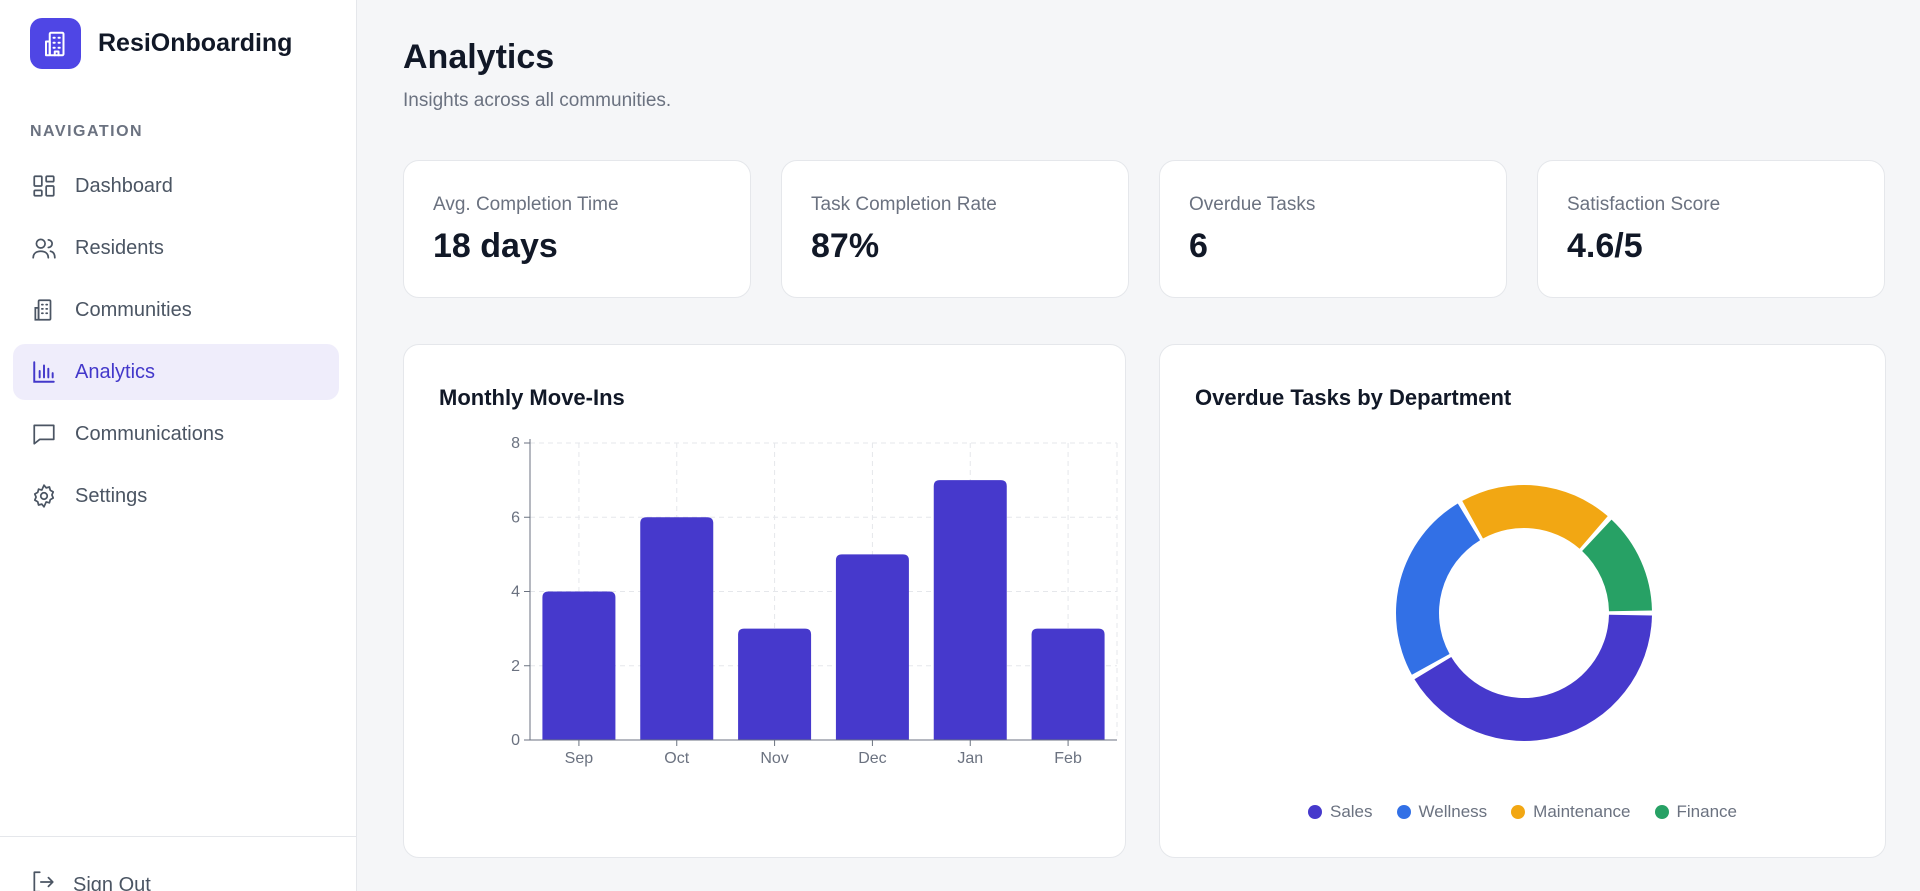 Image resolution: width=1920 pixels, height=891 pixels. What do you see at coordinates (515, 592) in the screenshot?
I see `y-tick-label: 4` at bounding box center [515, 592].